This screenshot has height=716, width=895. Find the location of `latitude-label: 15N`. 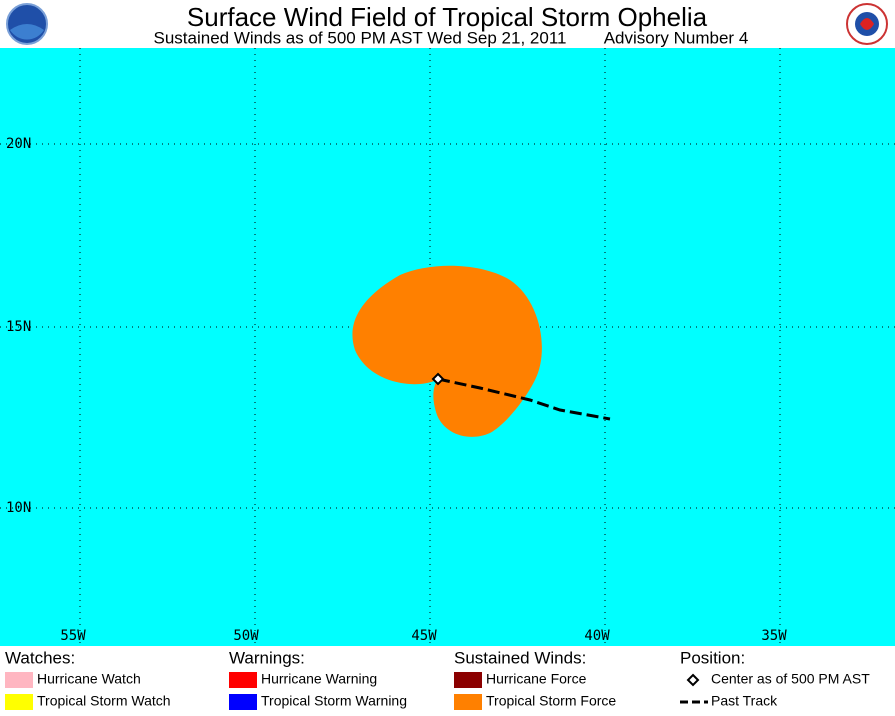

latitude-label: 15N is located at coordinates (18, 327).